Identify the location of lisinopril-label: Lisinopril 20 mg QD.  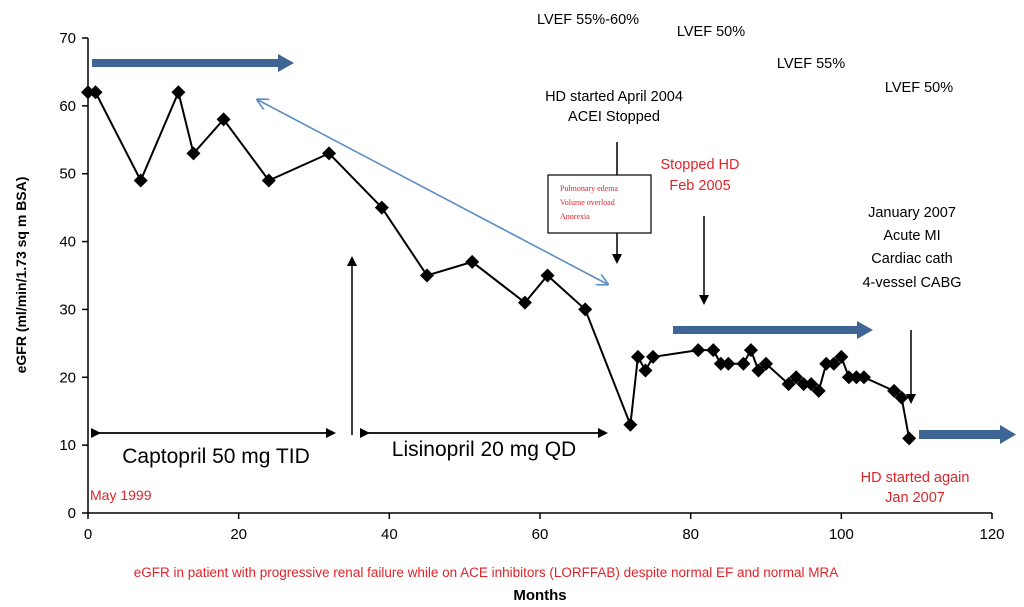
(484, 449).